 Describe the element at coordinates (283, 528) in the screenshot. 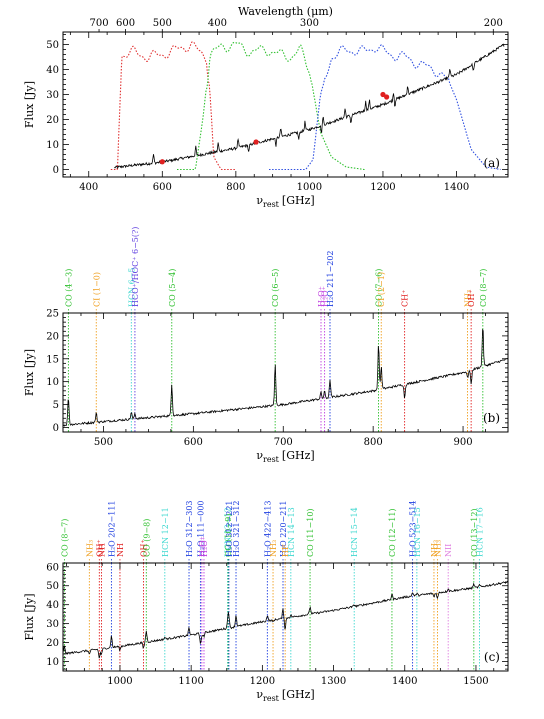

I see `line-id-label: H₂O 220−211` at that location.